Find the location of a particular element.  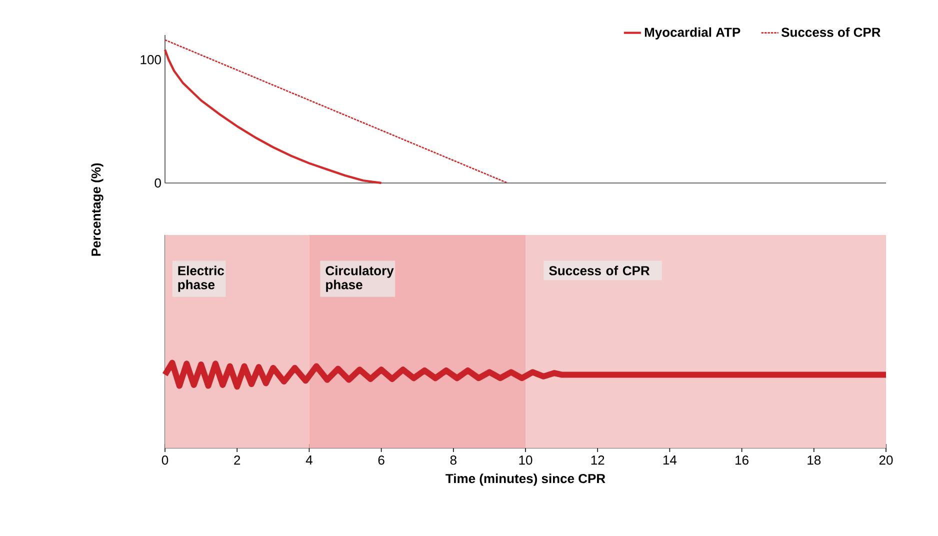

x-axis-title: Time (minutes) since CPR is located at coordinates (526, 480).